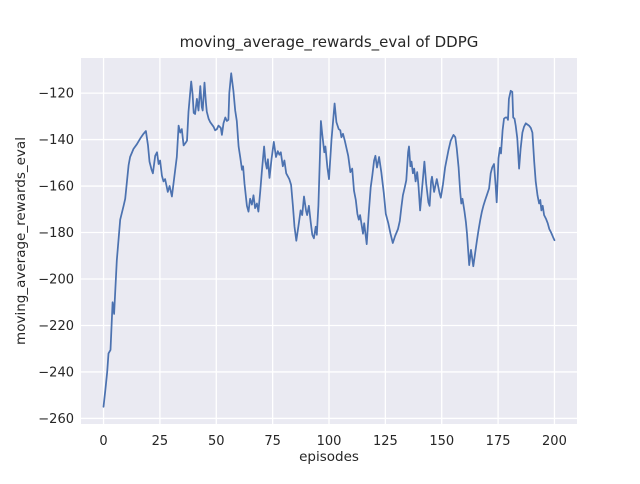 This screenshot has height=484, width=640. What do you see at coordinates (554, 441) in the screenshot?
I see `x-tick-label: 200` at bounding box center [554, 441].